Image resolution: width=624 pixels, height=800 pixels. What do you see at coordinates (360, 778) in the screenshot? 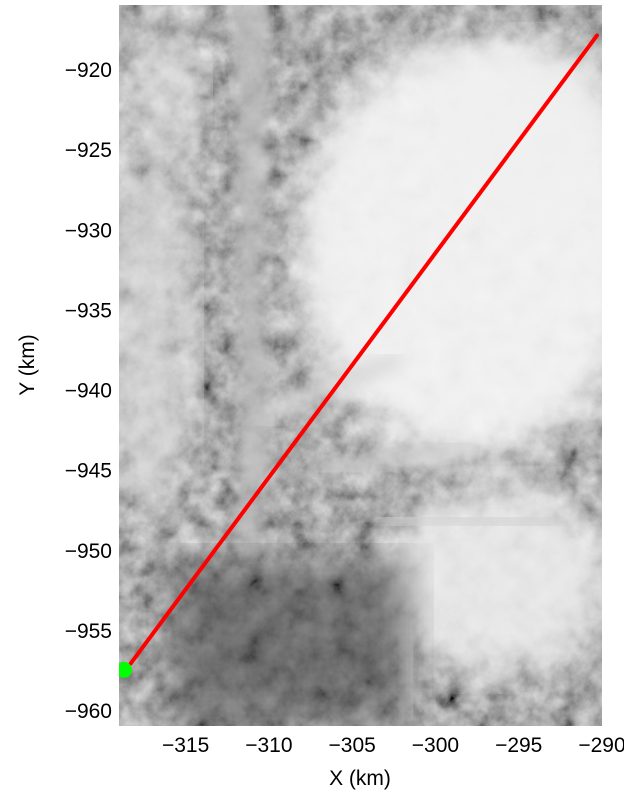
I see `x-axis-label: X (km)` at bounding box center [360, 778].